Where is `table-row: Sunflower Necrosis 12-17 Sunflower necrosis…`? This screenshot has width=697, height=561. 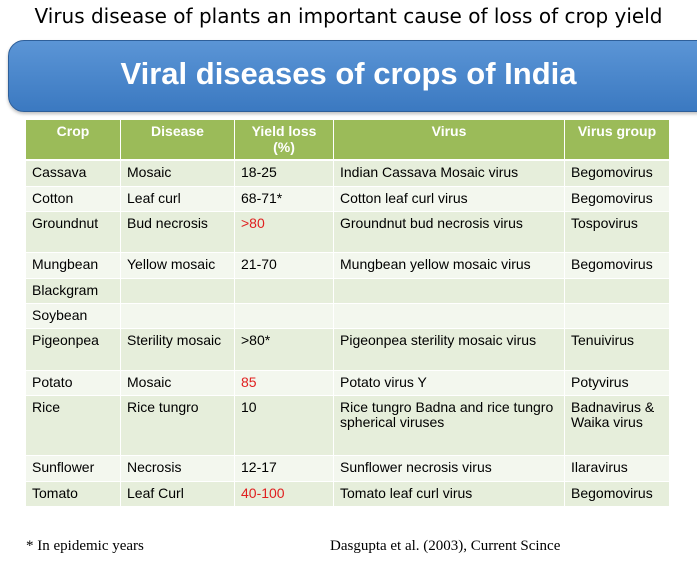
table-row: Sunflower Necrosis 12-17 Sunflower necrosis… is located at coordinates (348, 469).